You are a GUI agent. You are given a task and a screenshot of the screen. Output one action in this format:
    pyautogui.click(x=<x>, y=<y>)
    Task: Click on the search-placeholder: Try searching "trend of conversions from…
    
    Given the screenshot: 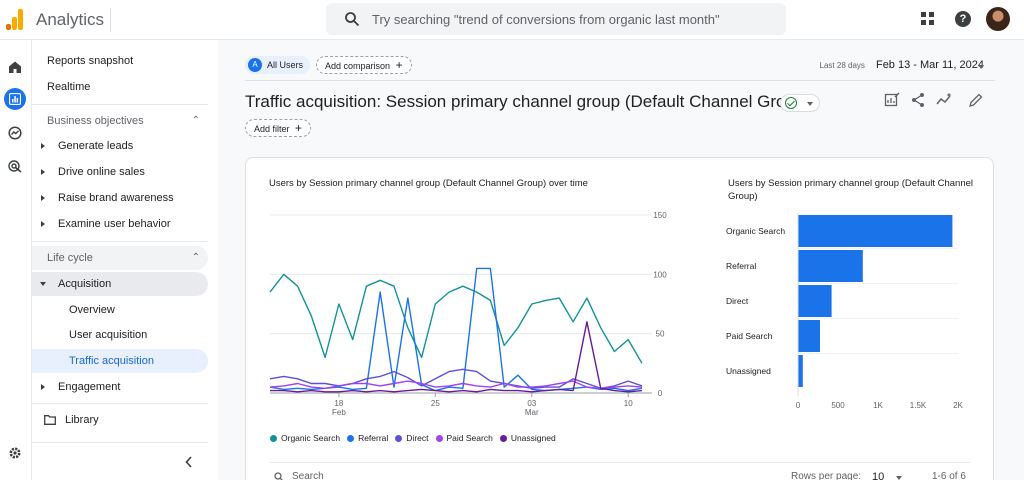 What is the action you would take?
    pyautogui.click(x=546, y=19)
    